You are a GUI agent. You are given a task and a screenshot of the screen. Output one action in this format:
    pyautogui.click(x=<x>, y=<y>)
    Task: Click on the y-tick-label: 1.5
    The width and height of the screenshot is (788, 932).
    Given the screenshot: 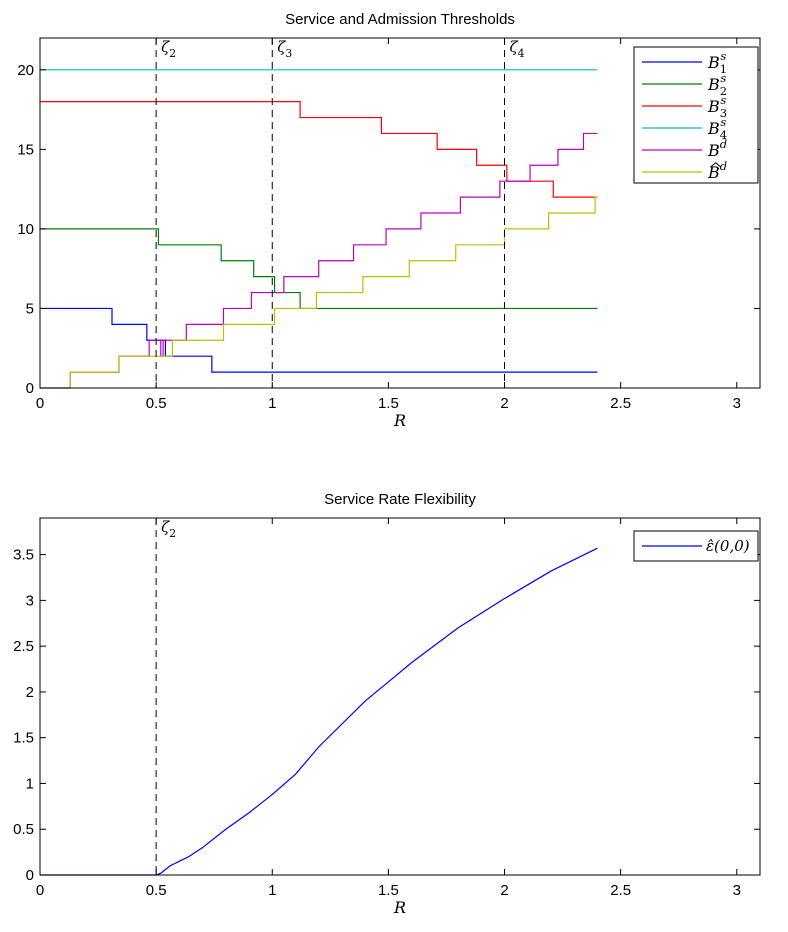 What is the action you would take?
    pyautogui.click(x=23, y=738)
    